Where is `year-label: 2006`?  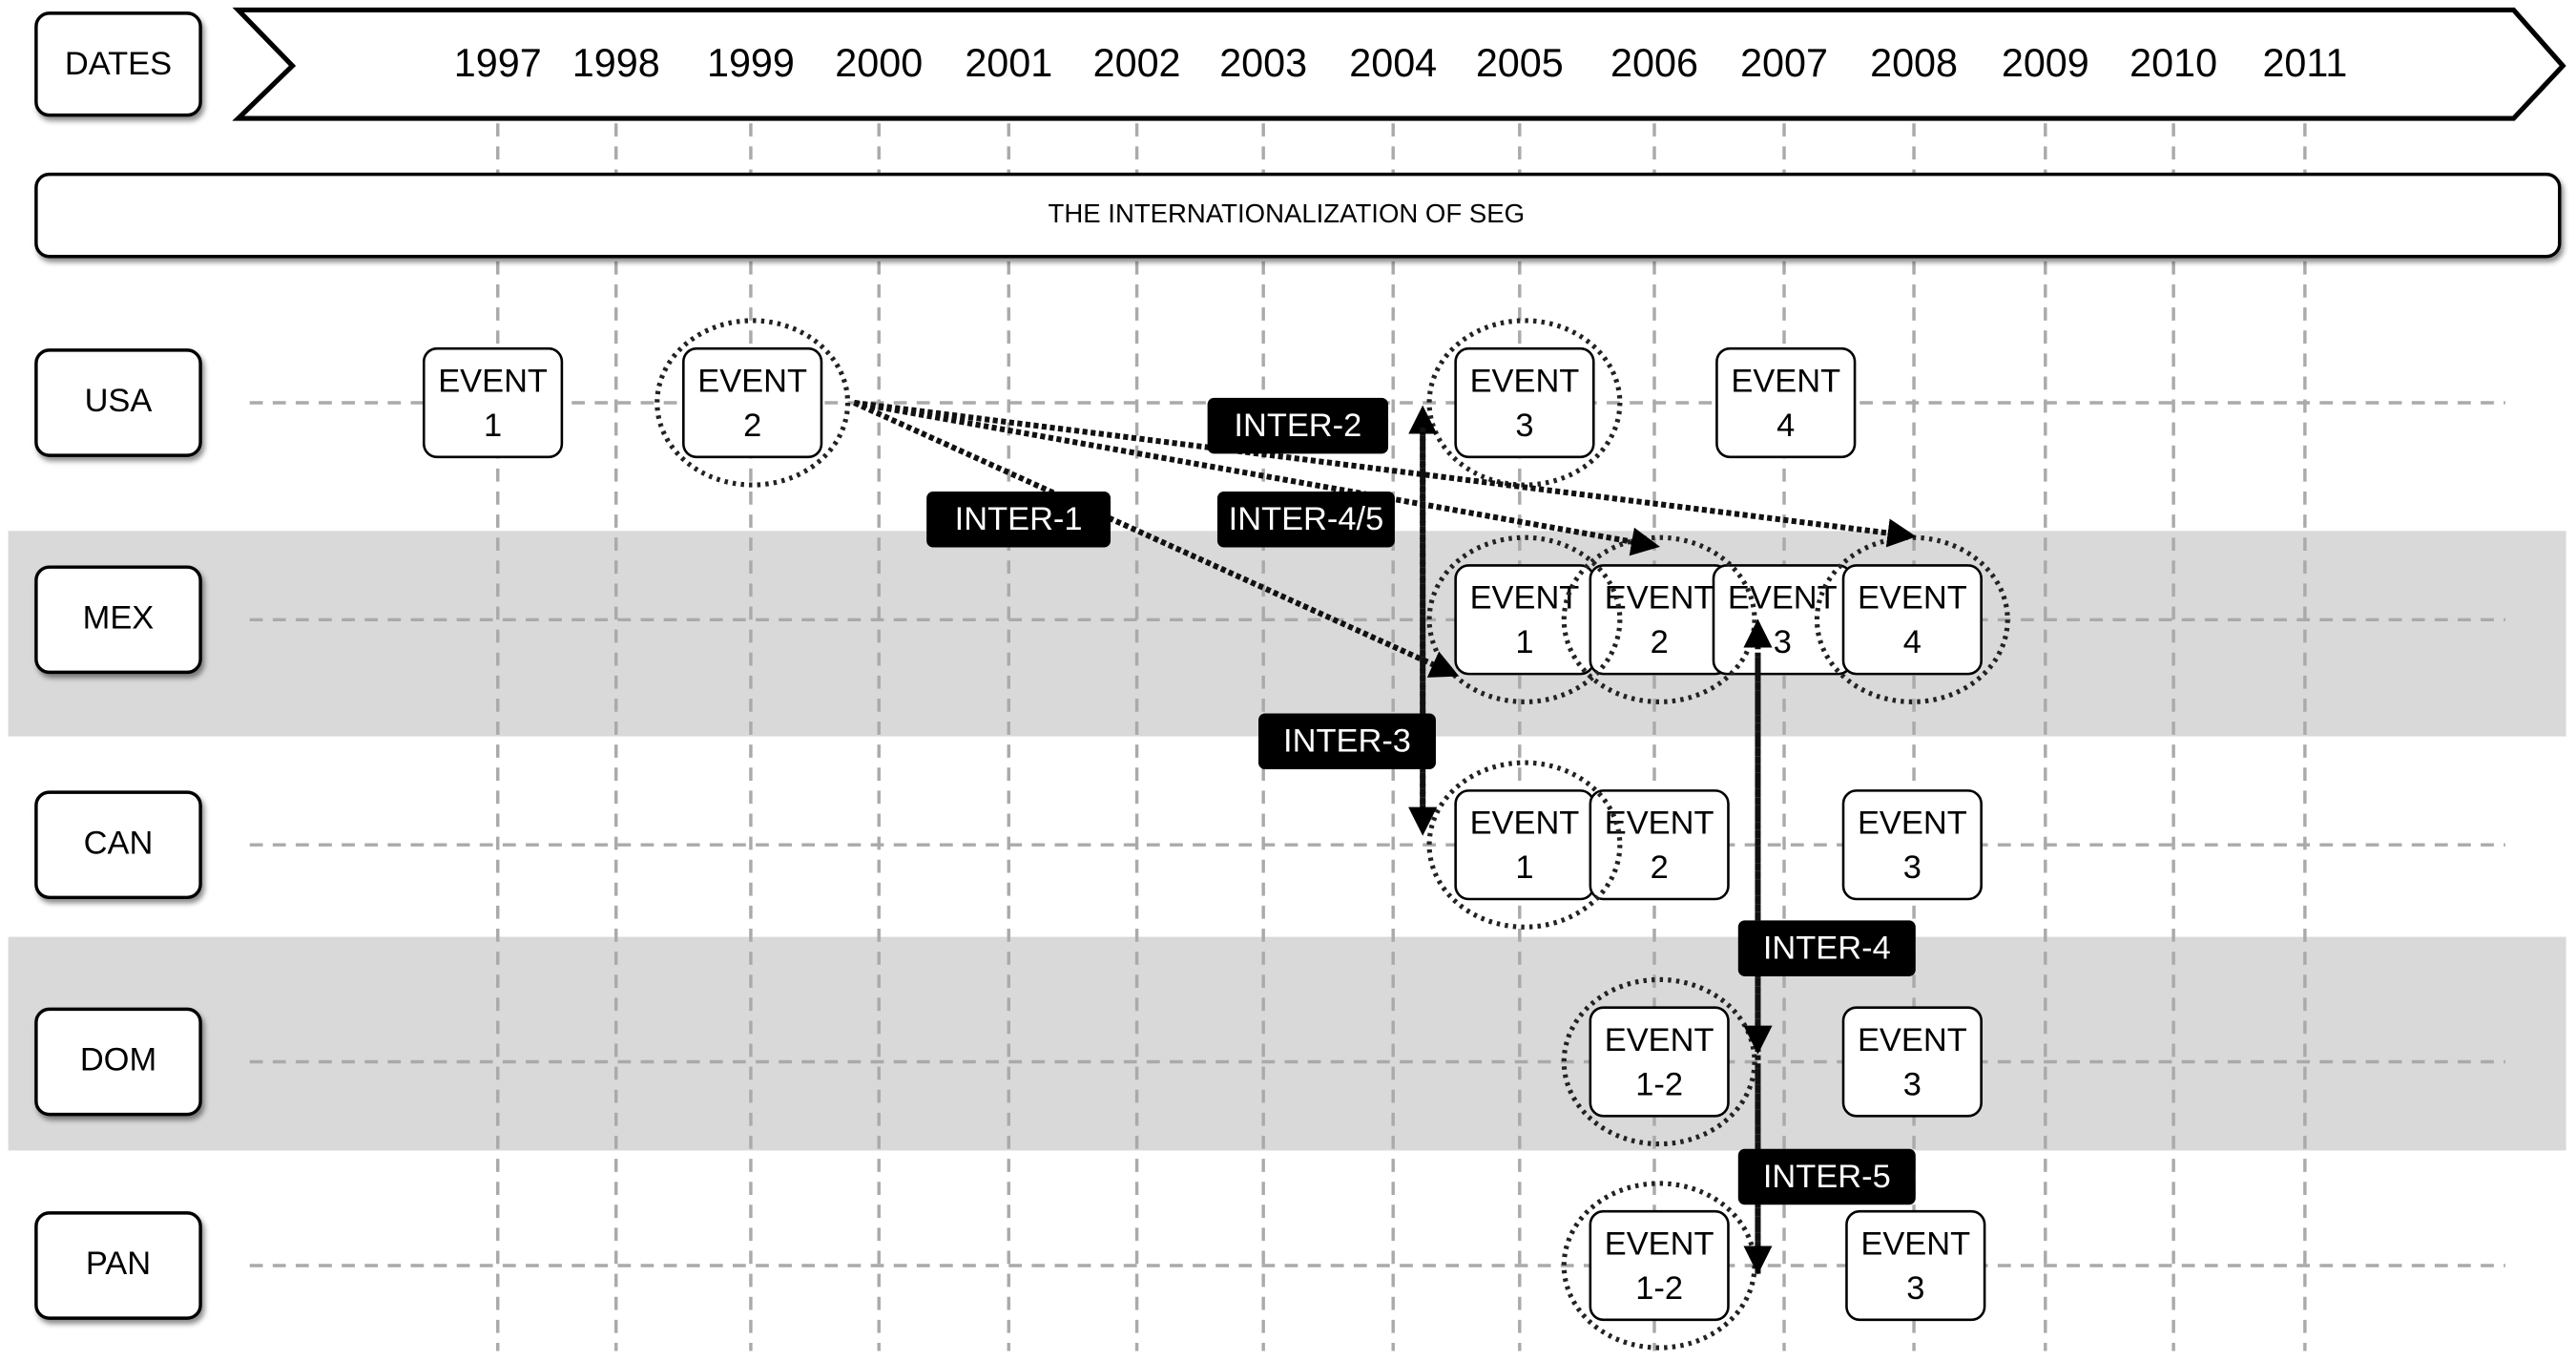 year-label: 2006 is located at coordinates (1654, 63).